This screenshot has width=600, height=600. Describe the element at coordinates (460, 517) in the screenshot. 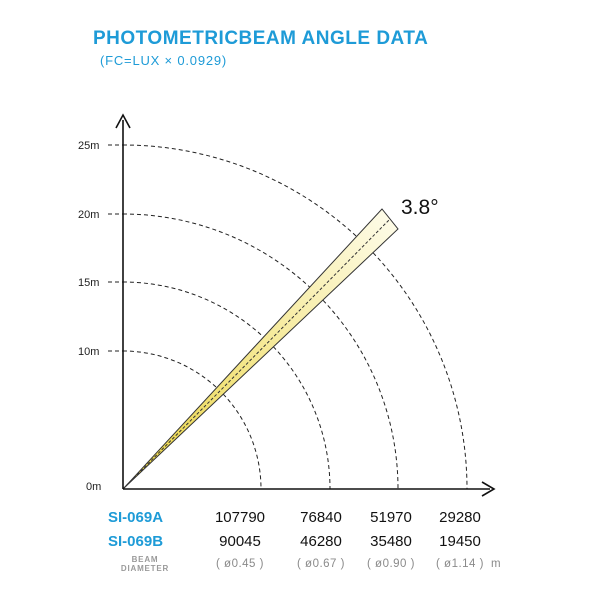

I see `lux-value: 29280` at that location.